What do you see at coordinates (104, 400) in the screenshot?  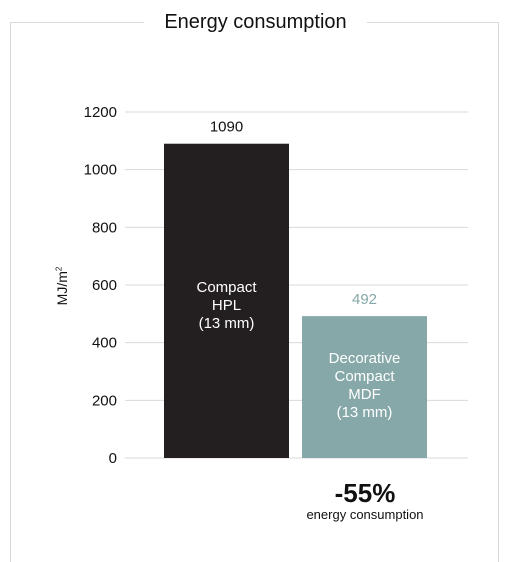 I see `y-tick-label: 200` at bounding box center [104, 400].